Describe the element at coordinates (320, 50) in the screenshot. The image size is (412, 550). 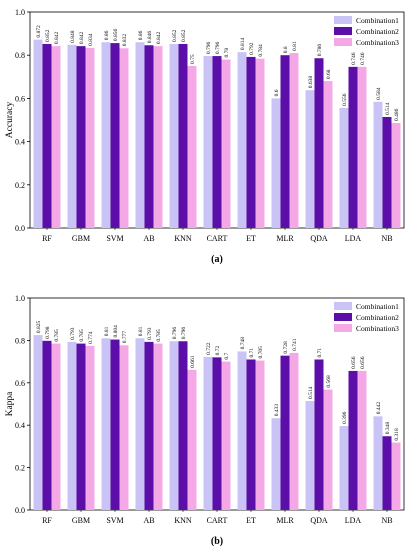
I see `data-label: 0.786` at that location.